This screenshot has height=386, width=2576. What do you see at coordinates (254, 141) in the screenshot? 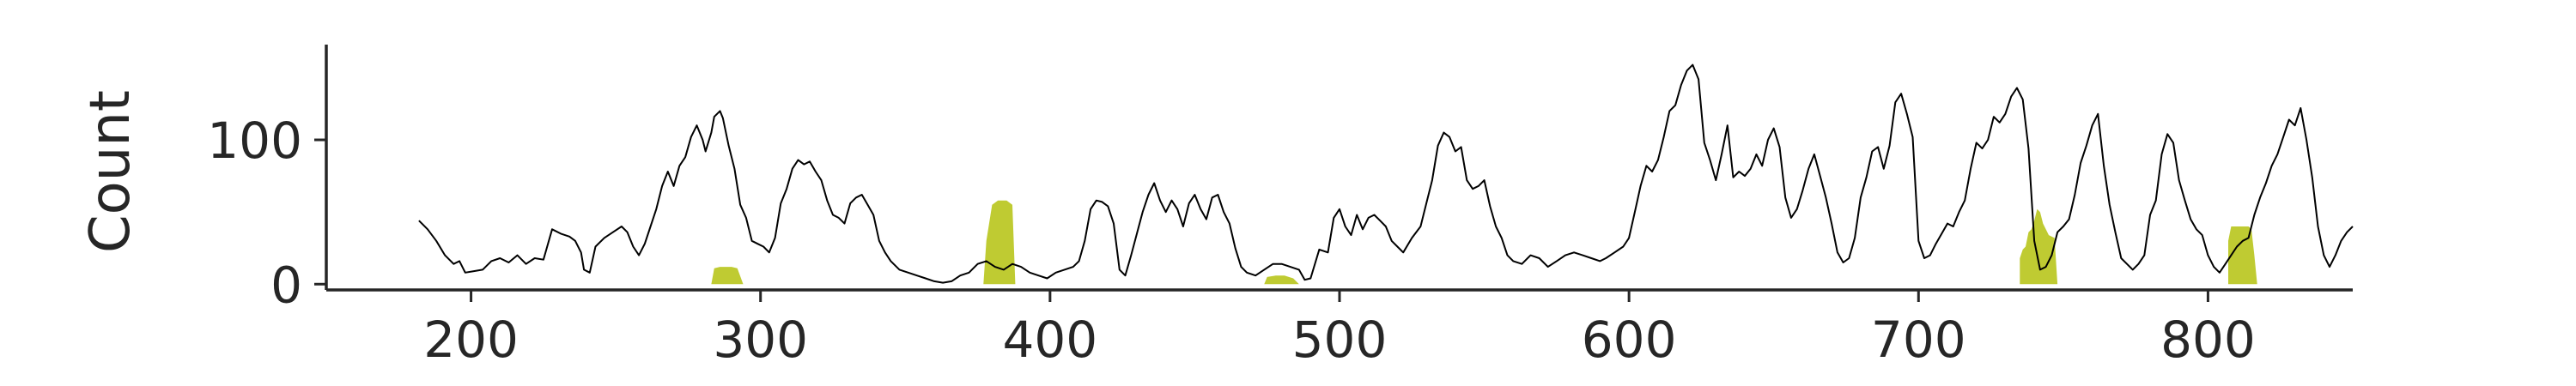
I see `y-tick-label-100: 100` at bounding box center [254, 141].